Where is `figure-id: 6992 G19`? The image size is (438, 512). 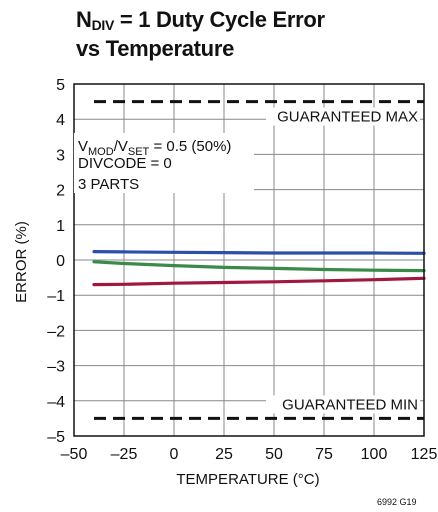 figure-id: 6992 G19 is located at coordinates (397, 502).